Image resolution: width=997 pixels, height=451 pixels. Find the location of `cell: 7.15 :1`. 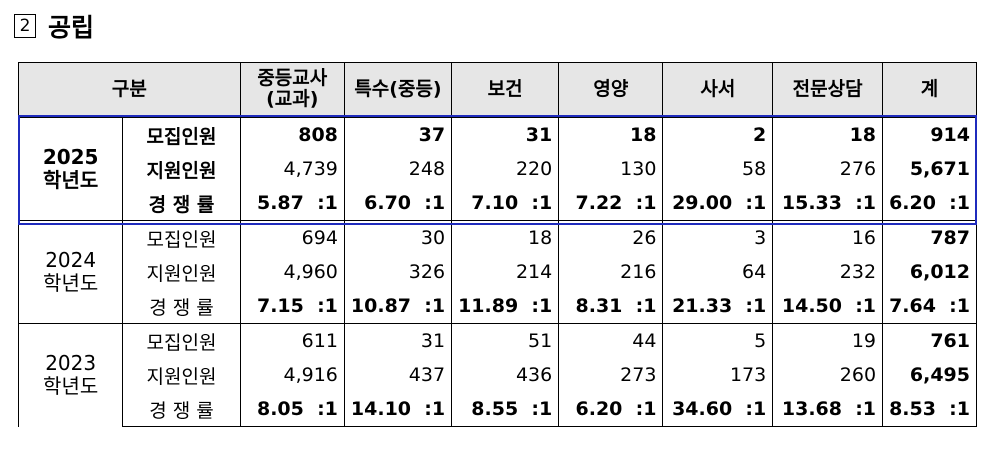

cell: 7.15 :1 is located at coordinates (292, 306).